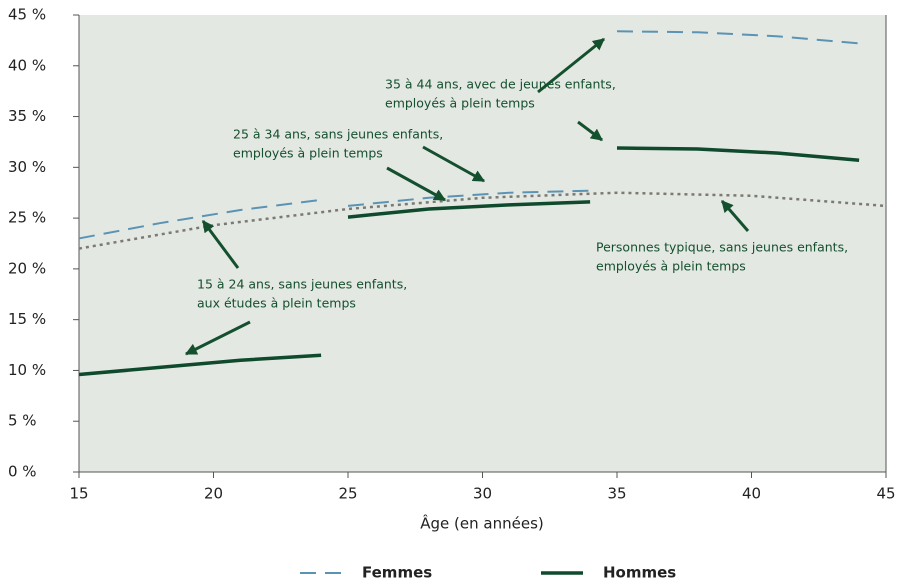 This screenshot has height=586, width=907. I want to click on annotation: 35 à 44 ans, avec de jeunes enfants,, so click(500, 84).